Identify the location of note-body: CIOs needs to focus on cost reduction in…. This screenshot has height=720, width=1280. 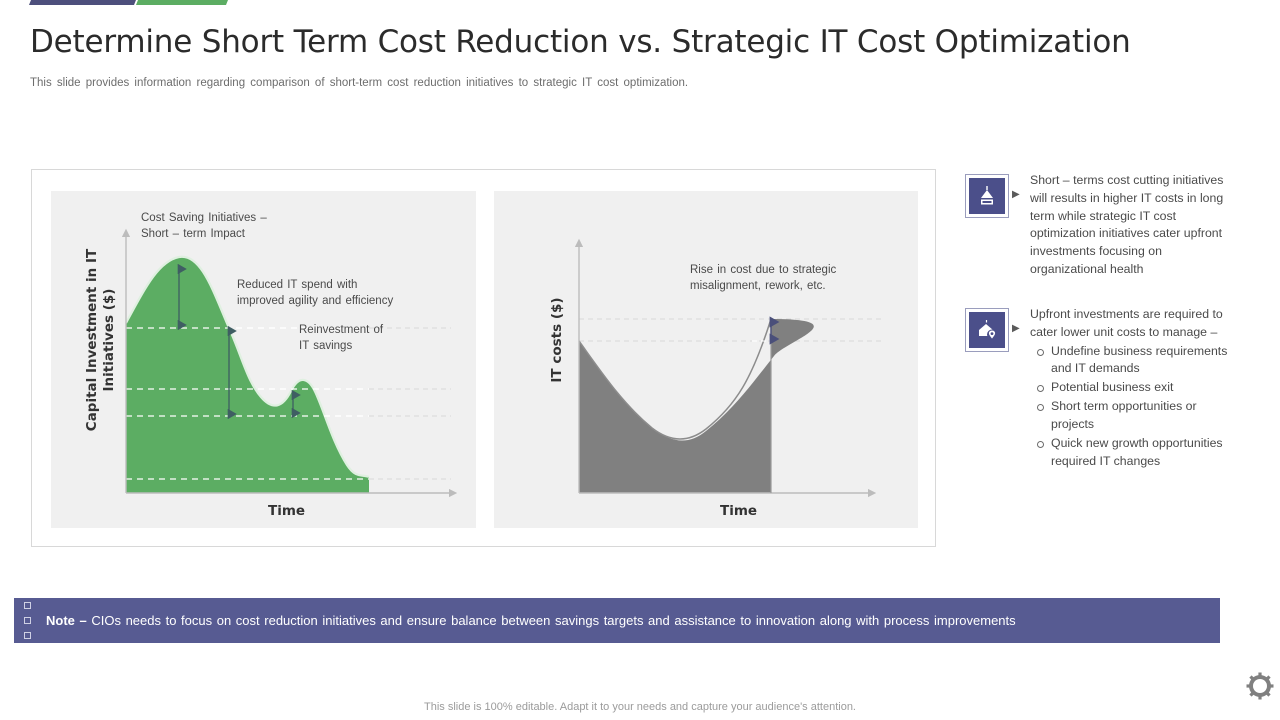
(553, 620).